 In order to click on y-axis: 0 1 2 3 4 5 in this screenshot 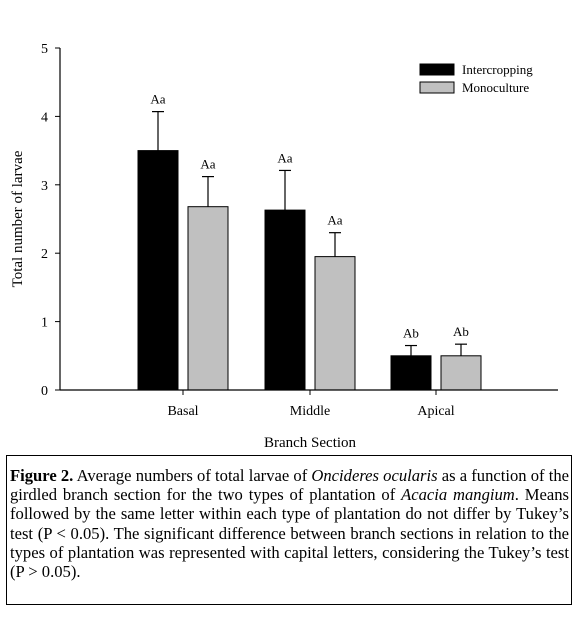, I will do `click(51, 220)`.